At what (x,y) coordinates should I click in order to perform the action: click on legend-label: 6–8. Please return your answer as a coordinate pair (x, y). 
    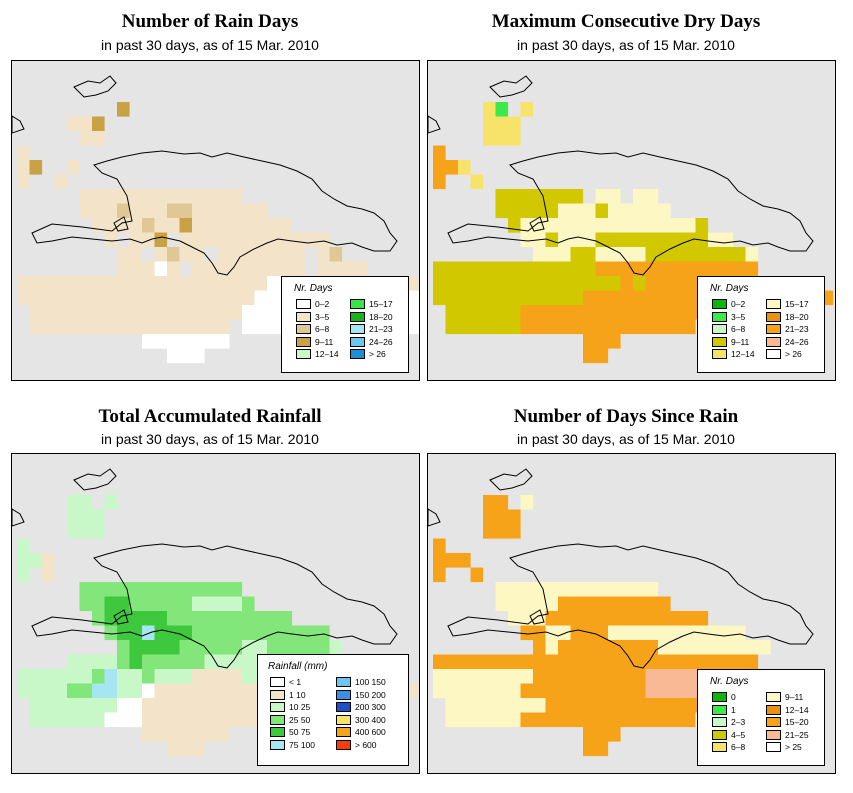
    Looking at the image, I should click on (738, 329).